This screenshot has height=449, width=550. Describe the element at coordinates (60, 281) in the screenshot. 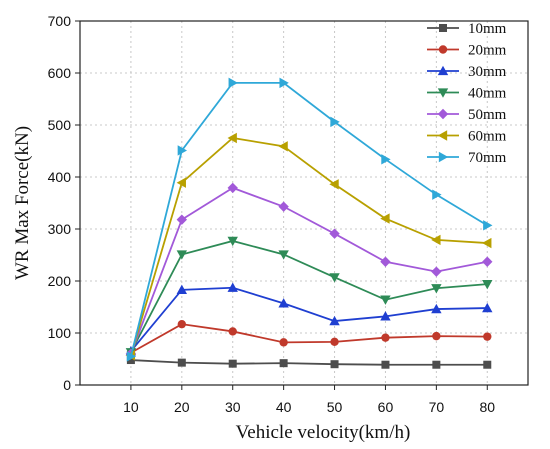

I see `y-tick-label: 200` at that location.